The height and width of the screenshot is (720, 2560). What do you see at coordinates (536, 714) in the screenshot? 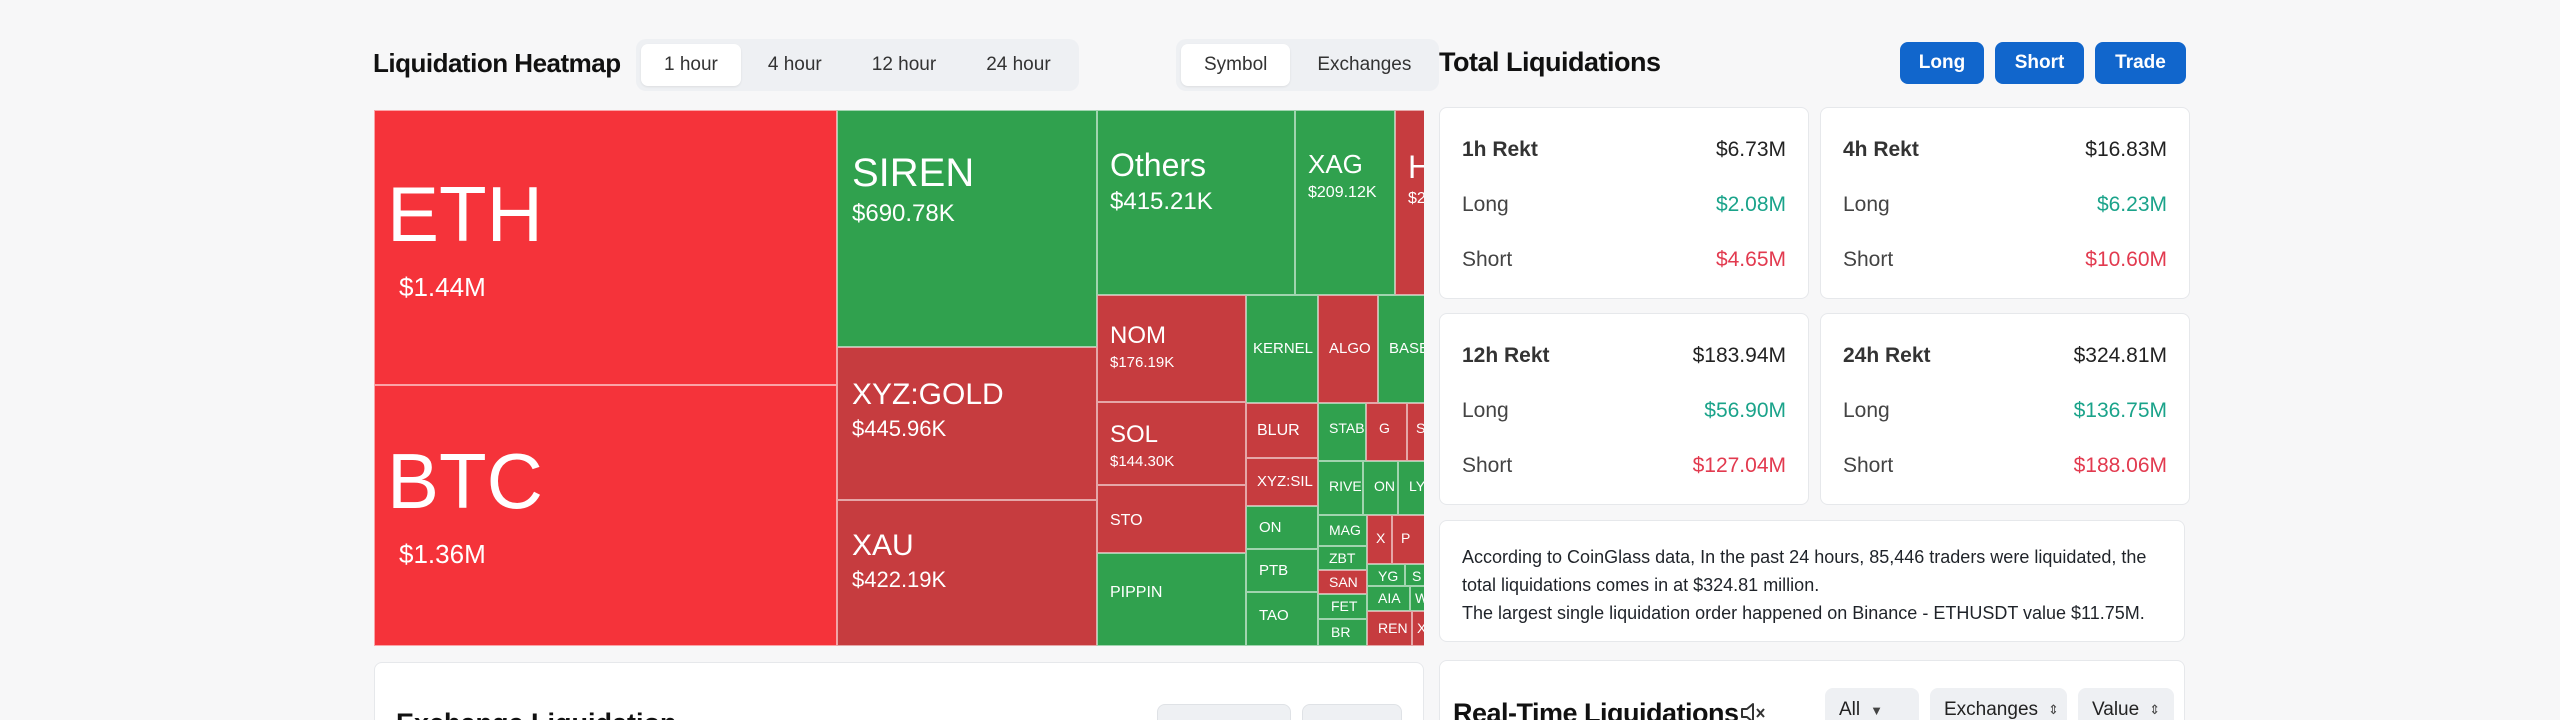
I see `exchange-liquidation-title: Exchange Liquidation` at bounding box center [536, 714].